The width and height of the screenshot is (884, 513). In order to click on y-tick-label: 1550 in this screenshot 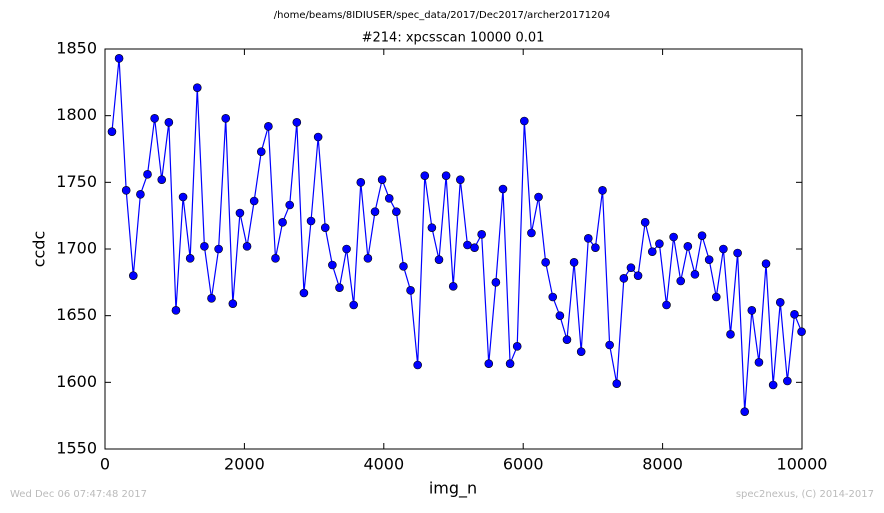, I will do `click(76, 448)`.